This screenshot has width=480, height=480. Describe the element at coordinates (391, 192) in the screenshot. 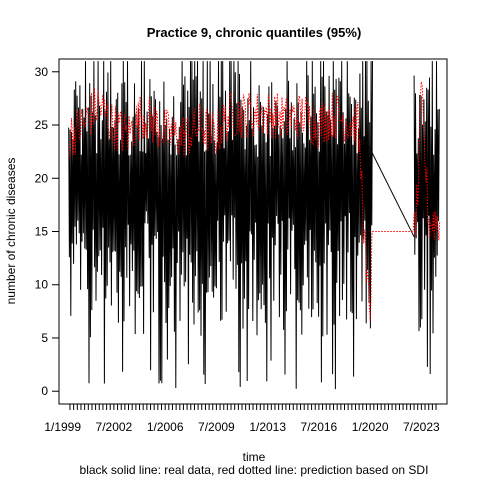

I see `real-data-connector` at that location.